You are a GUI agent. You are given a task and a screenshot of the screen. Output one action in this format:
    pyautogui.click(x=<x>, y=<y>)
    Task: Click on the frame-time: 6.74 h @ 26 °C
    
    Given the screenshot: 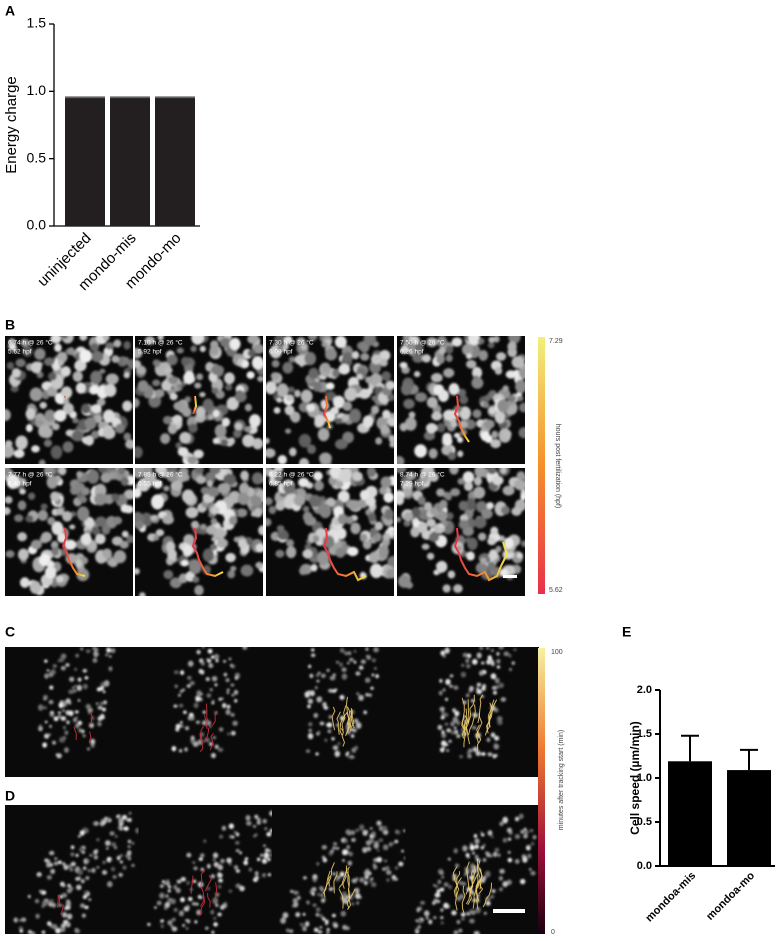 What is the action you would take?
    pyautogui.click(x=30, y=343)
    